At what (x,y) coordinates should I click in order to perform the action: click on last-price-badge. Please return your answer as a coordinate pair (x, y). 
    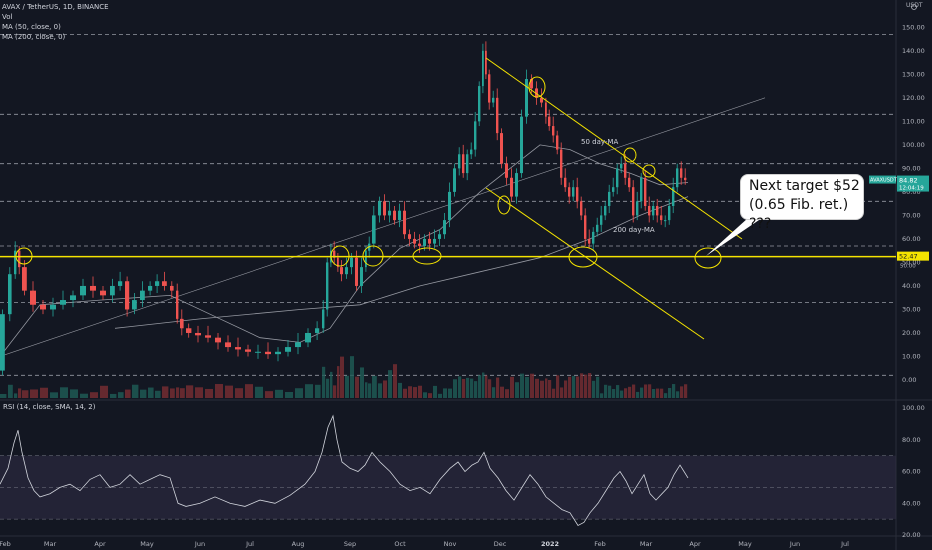
    Looking at the image, I should click on (913, 183).